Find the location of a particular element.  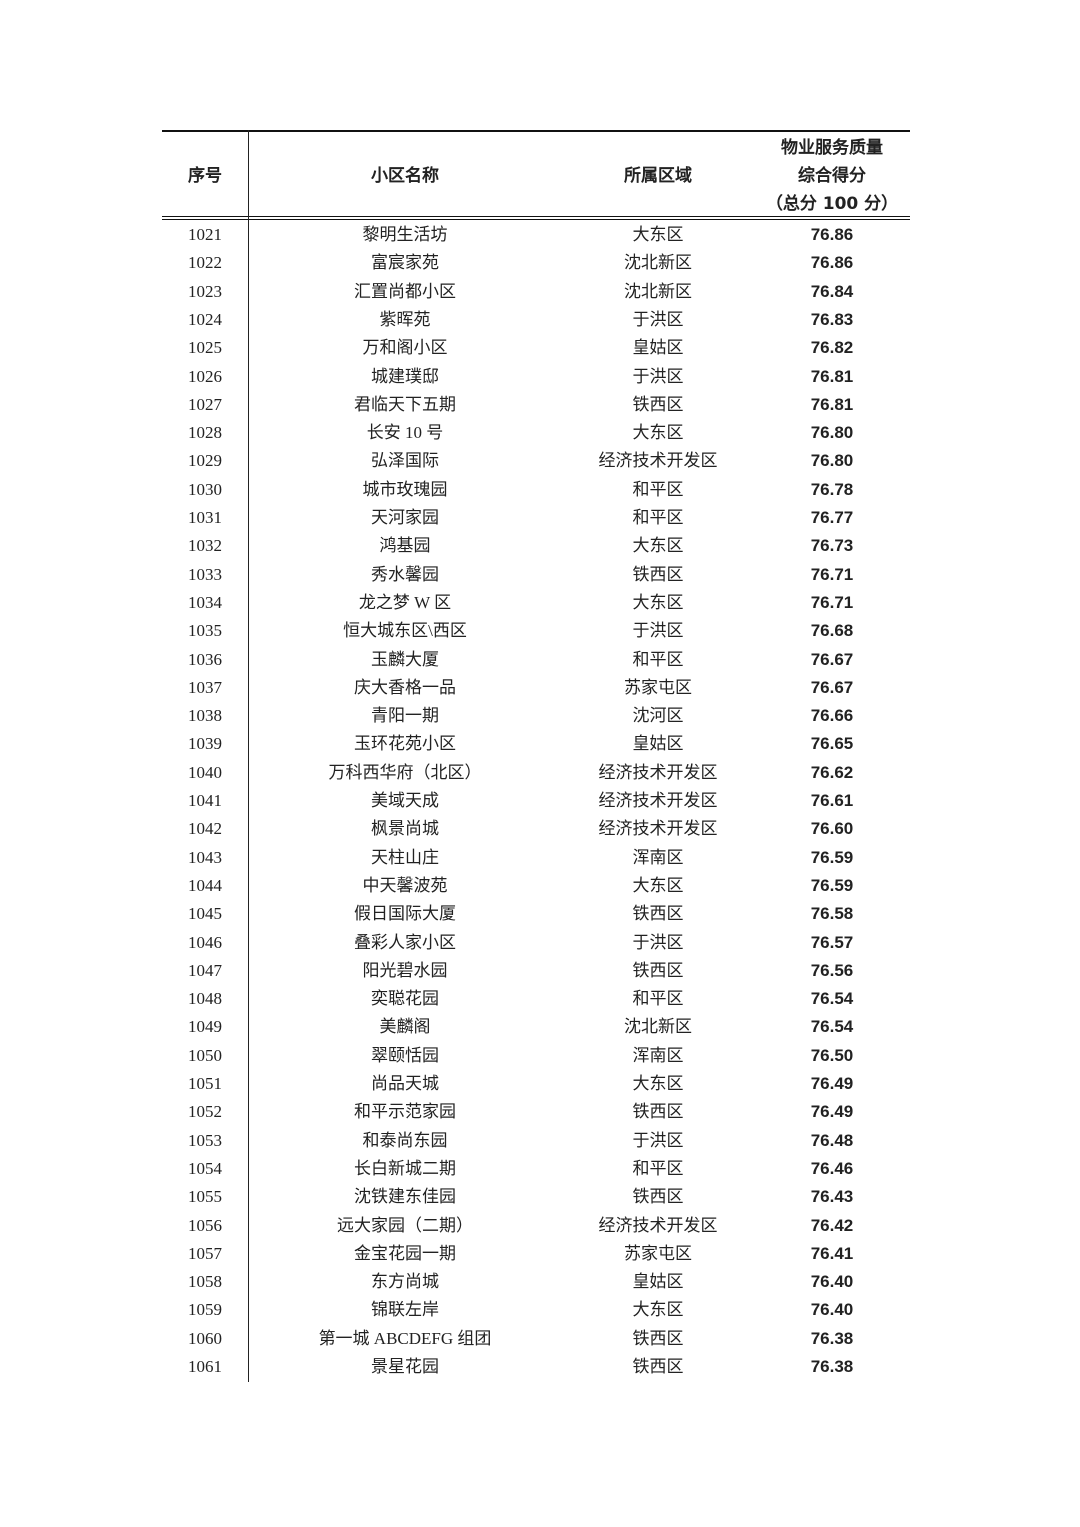

table-row: 1046 叠彩人家小区 于洪区 76.57 is located at coordinates (536, 943).